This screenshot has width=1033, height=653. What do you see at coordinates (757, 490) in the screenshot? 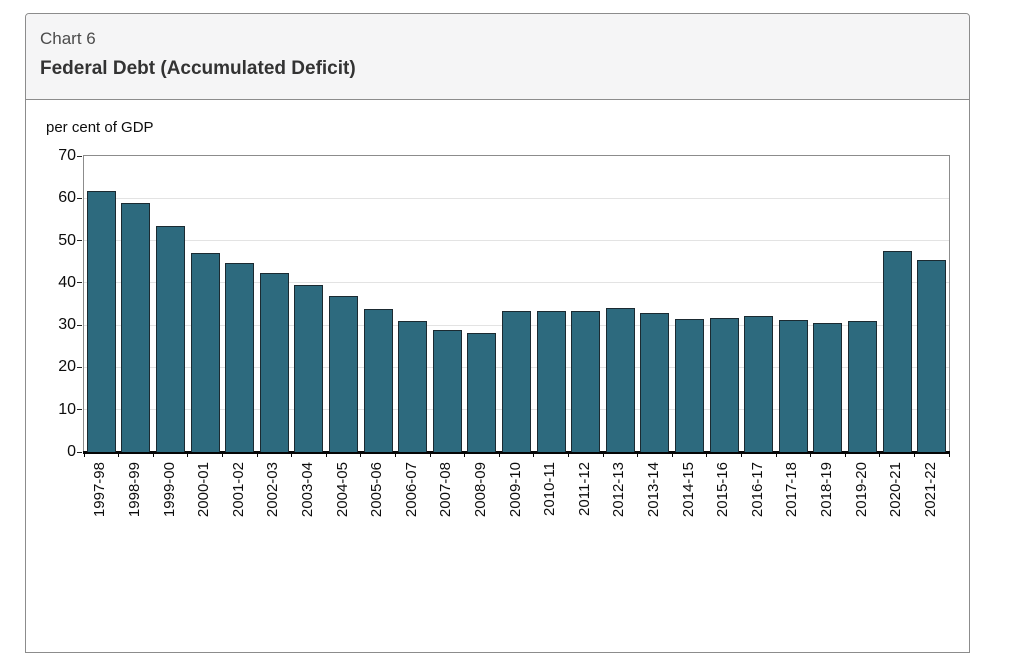
I see `x-tick-label: 2016-17` at bounding box center [757, 490].